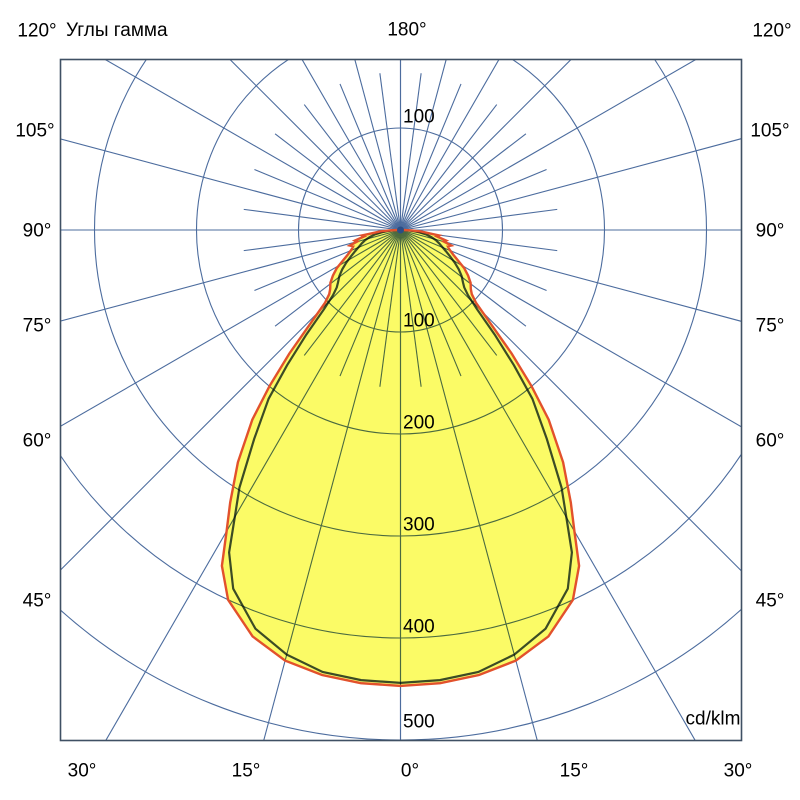 The height and width of the screenshot is (800, 800). I want to click on gamma-angle-label-180: 180°, so click(407, 30).